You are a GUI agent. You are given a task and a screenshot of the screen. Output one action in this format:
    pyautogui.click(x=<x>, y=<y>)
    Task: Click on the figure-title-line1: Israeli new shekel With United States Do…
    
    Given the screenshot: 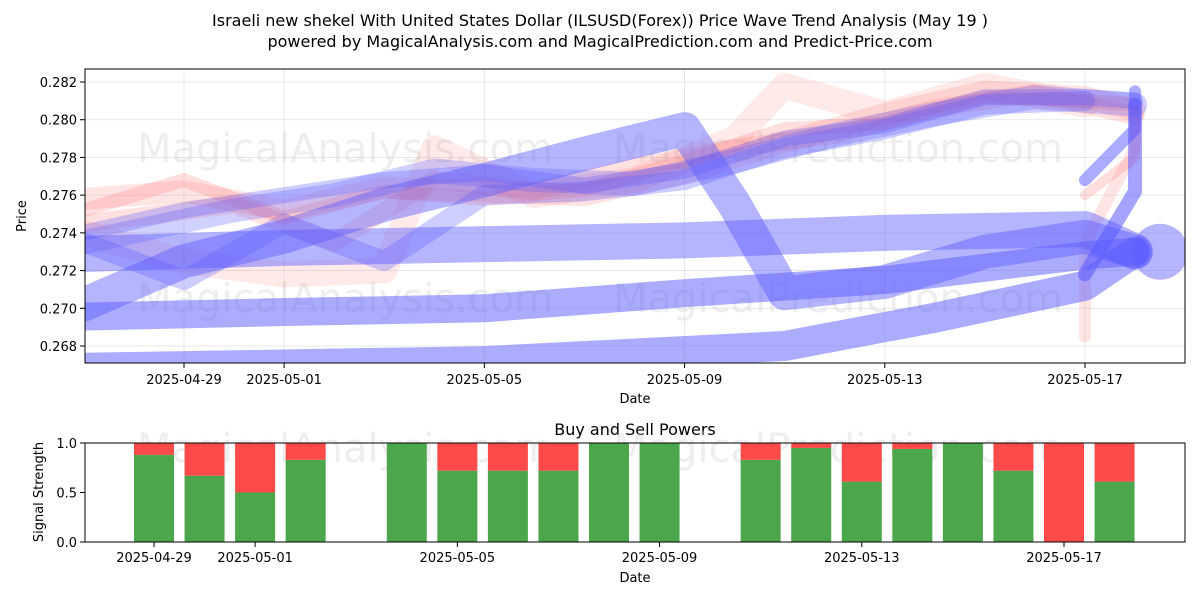 What is the action you would take?
    pyautogui.click(x=600, y=20)
    